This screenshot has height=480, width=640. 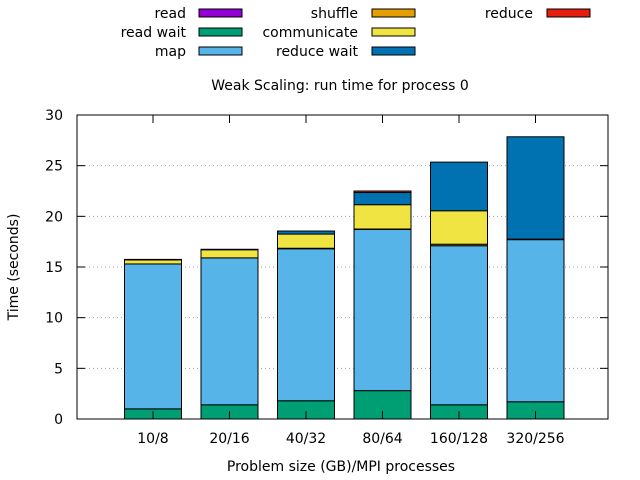 What do you see at coordinates (535, 439) in the screenshot?
I see `x-tick-label: 320/256` at bounding box center [535, 439].